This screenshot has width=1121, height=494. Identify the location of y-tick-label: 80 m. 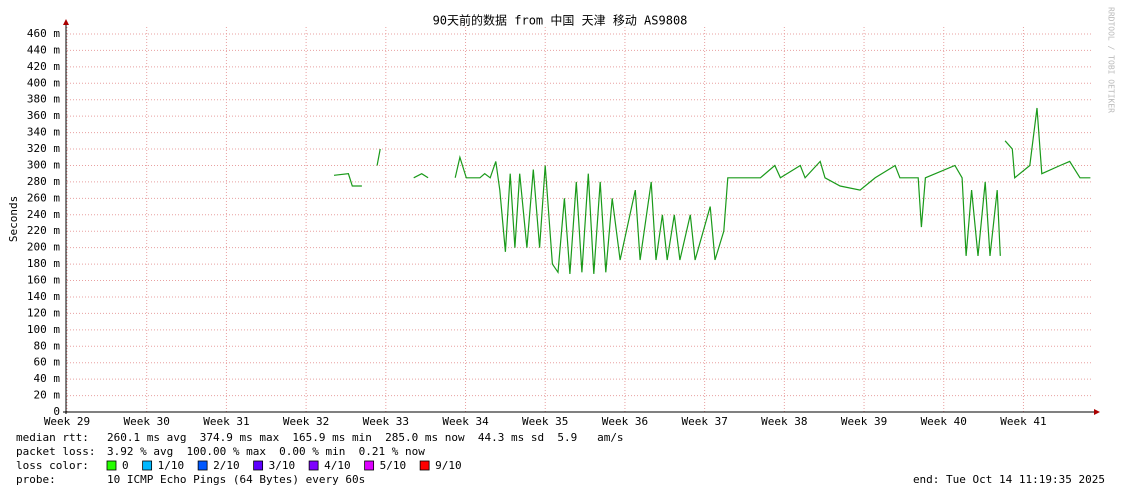
(47, 345).